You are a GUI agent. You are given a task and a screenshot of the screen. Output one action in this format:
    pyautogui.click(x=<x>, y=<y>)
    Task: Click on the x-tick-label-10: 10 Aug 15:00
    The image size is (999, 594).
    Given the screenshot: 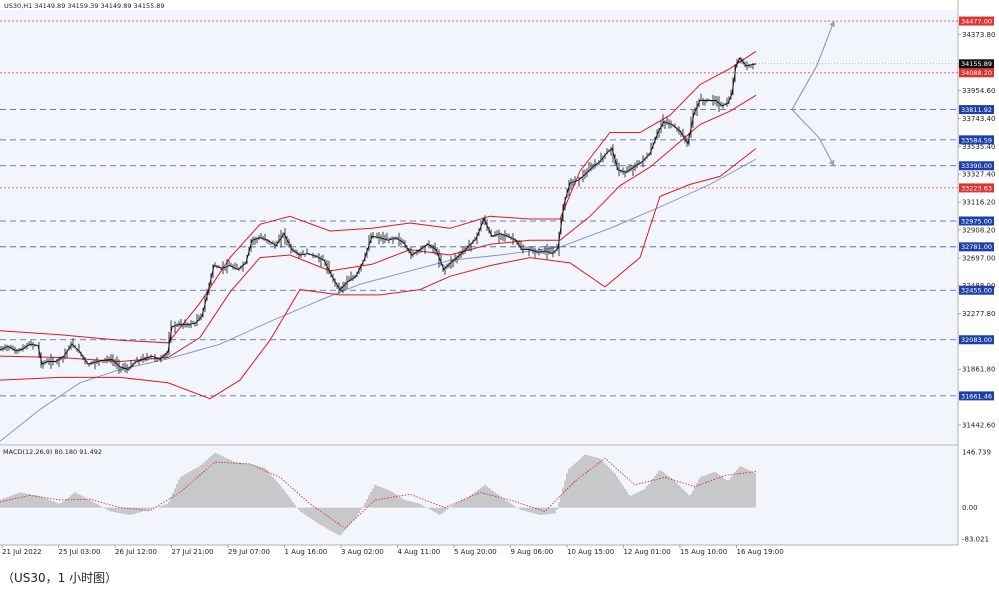 What is the action you would take?
    pyautogui.click(x=590, y=552)
    